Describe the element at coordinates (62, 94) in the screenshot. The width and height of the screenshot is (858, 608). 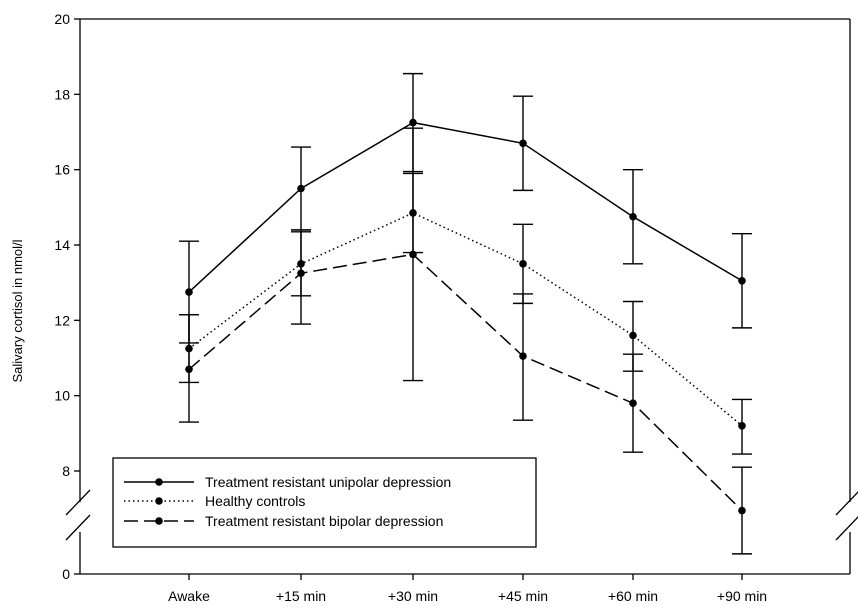
I see `y-tick-label: 18` at that location.